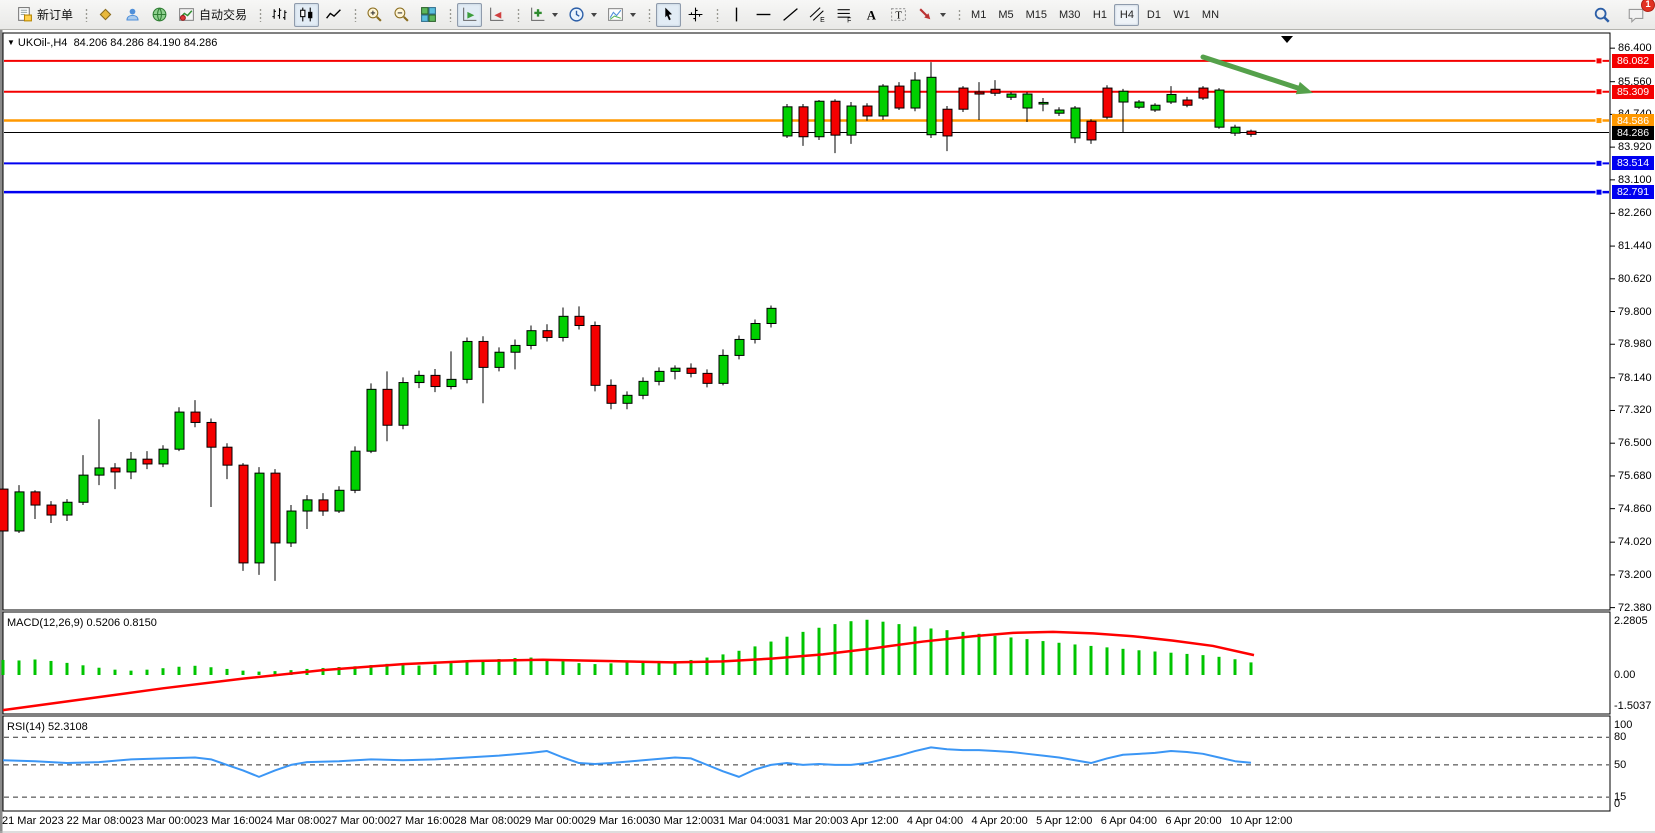 Image resolution: width=1655 pixels, height=833 pixels. I want to click on community-icon, so click(132, 14).